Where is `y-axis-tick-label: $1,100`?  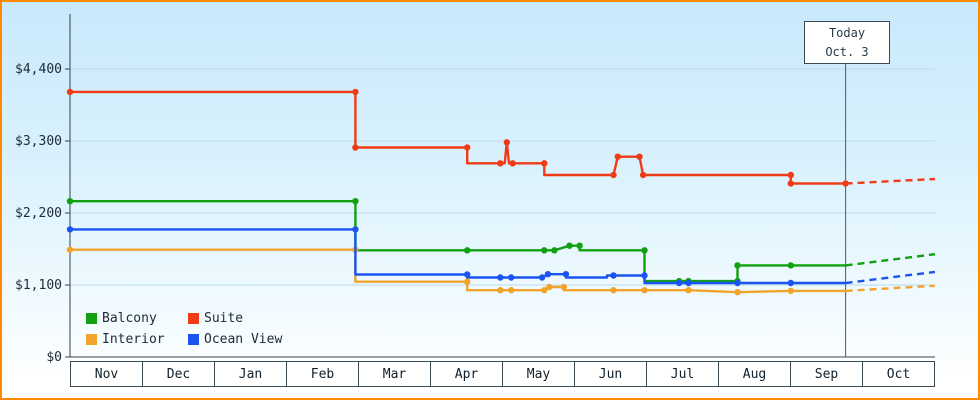 y-axis-tick-label: $1,100 is located at coordinates (38, 285).